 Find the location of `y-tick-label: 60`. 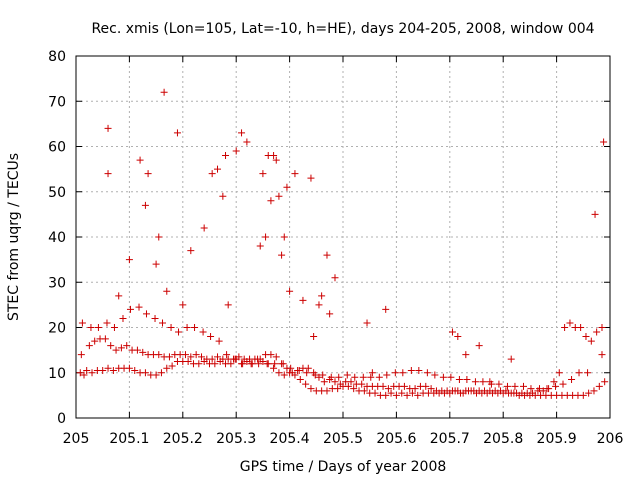

y-tick-label: 60 is located at coordinates (57, 148).